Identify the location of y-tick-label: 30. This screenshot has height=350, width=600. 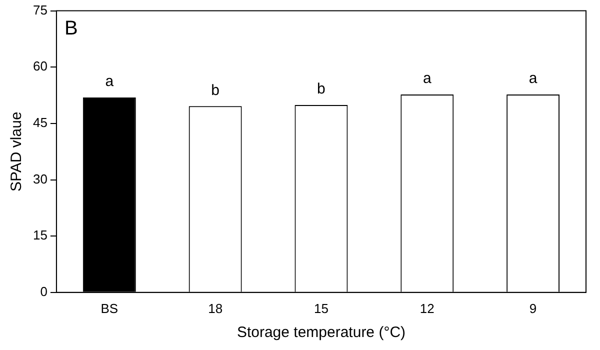
(40, 178).